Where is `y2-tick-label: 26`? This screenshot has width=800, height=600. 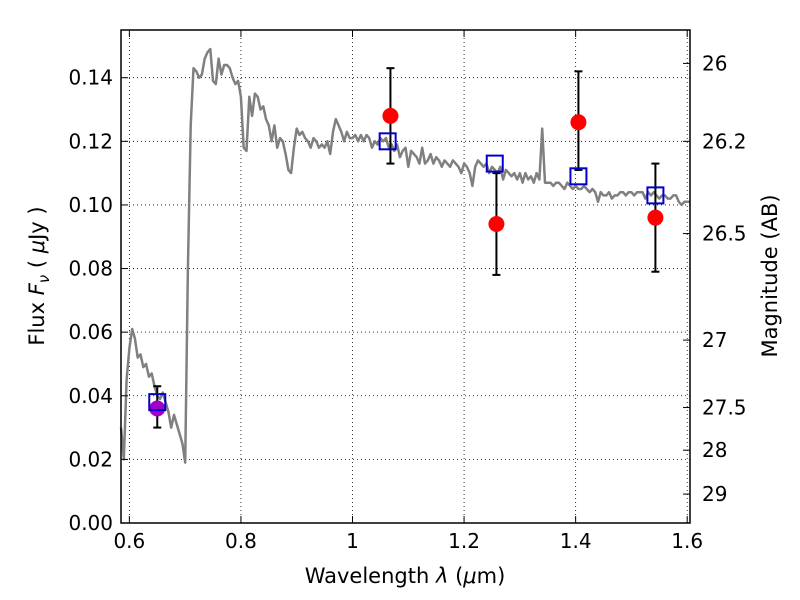 y2-tick-label: 26 is located at coordinates (714, 63).